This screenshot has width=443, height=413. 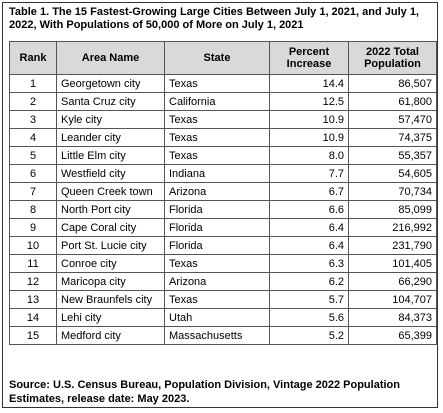 I want to click on table-row: 8 North Port city Florida 6.6 85,099, so click(x=223, y=209).